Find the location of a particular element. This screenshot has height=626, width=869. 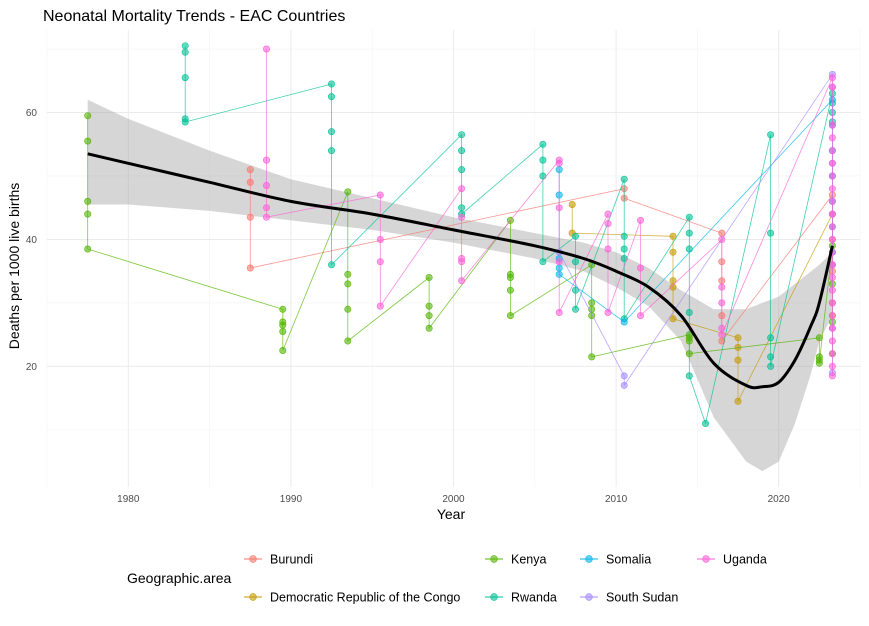

legend-label: Kenya is located at coordinates (528, 560).